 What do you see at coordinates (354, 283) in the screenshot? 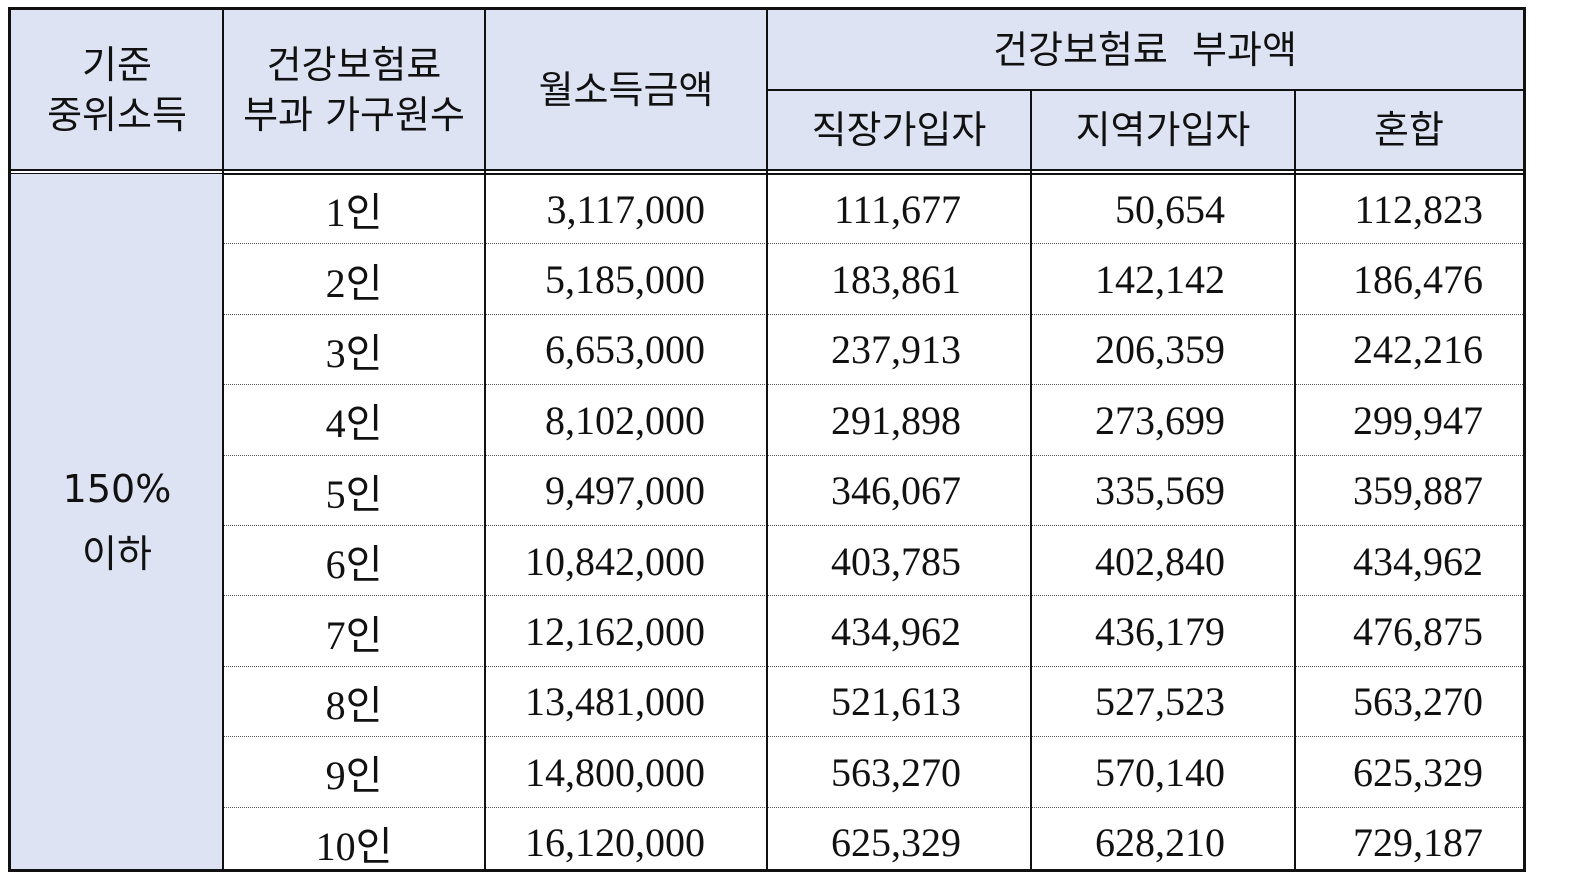
I see `cell-household: 2인` at bounding box center [354, 283].